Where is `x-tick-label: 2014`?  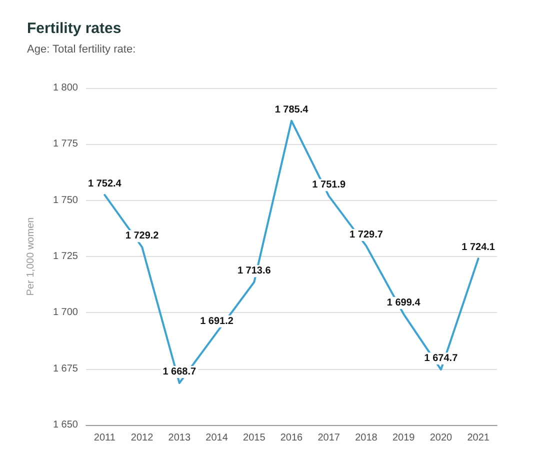
x-tick-label: 2014 is located at coordinates (217, 438).